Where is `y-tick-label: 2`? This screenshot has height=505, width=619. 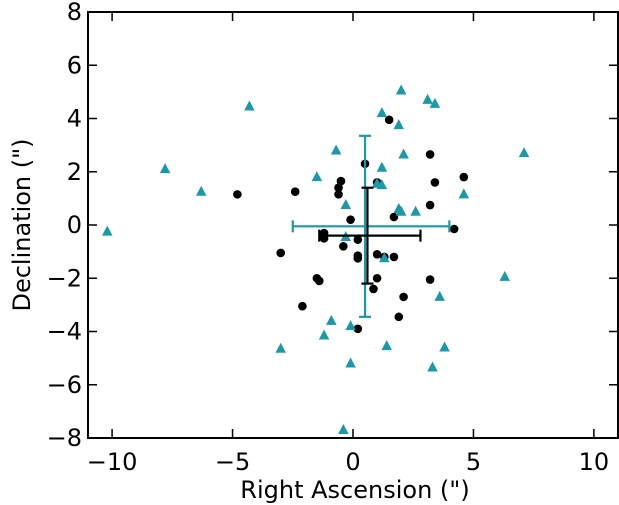
y-tick-label: 2 is located at coordinates (74, 172).